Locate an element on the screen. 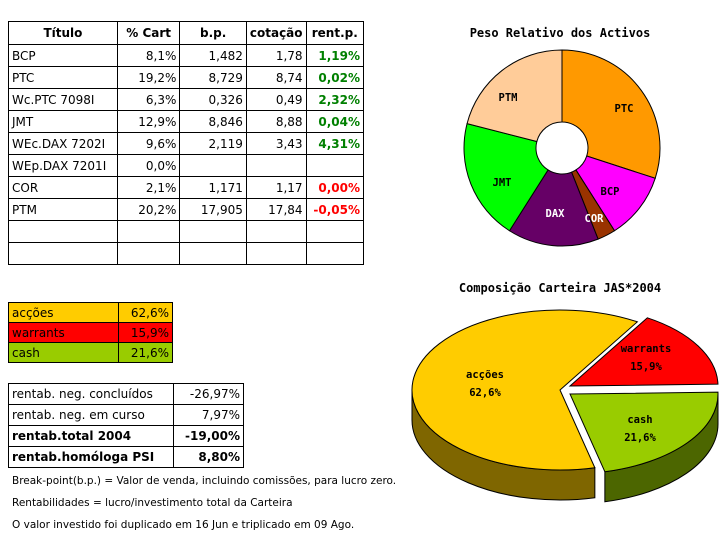 This screenshot has height=546, width=727. table-row is located at coordinates (186, 253).